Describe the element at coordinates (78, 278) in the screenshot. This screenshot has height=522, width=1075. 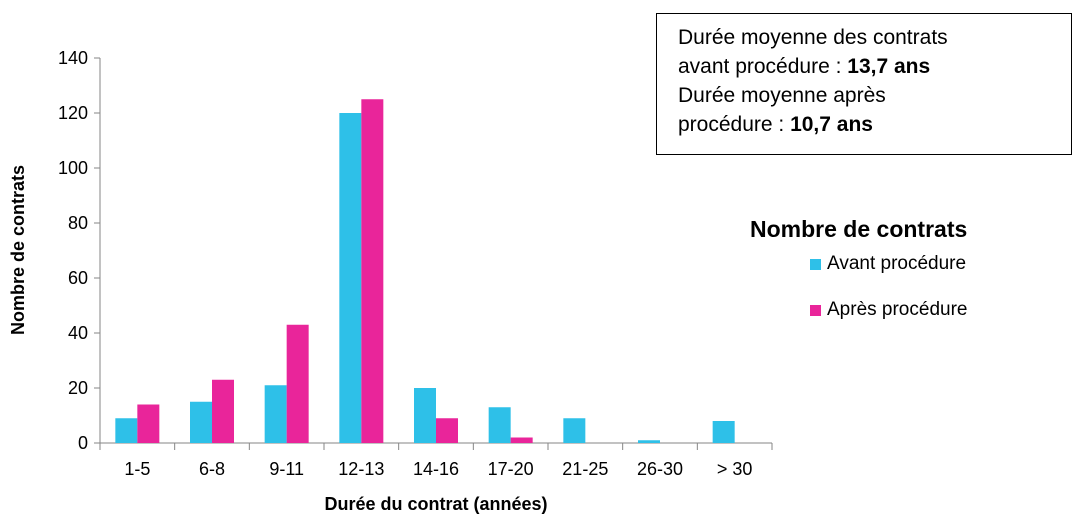
I see `y-tick-label: 60` at that location.